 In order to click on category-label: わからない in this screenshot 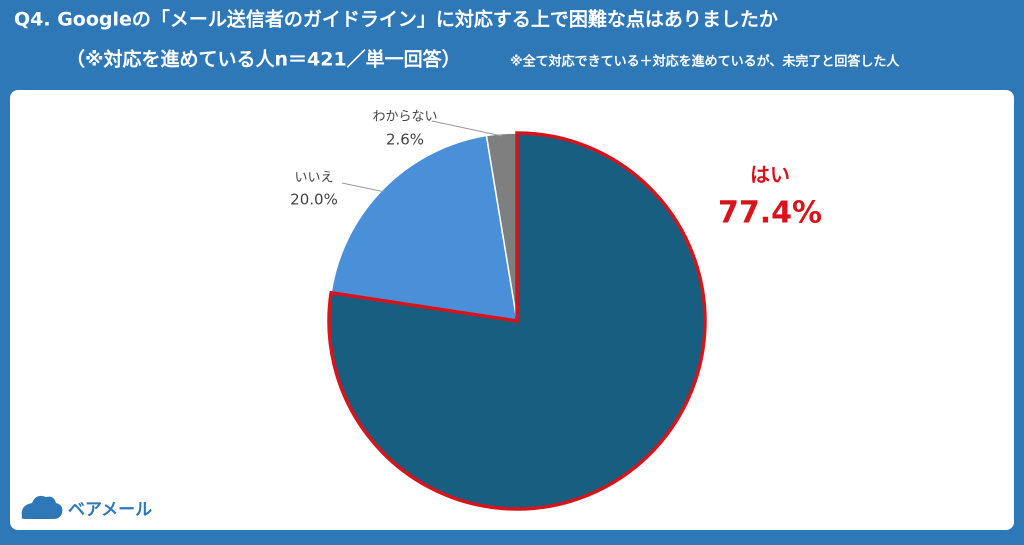, I will do `click(404, 117)`.